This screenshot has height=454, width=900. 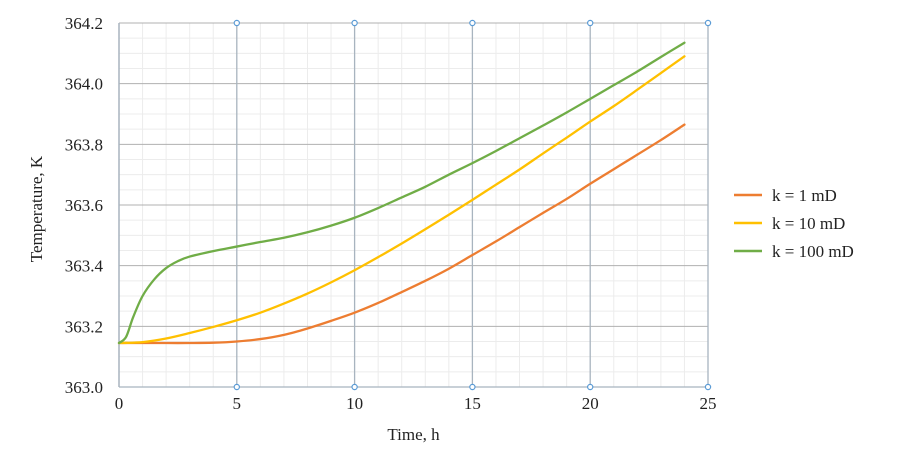 What do you see at coordinates (590, 403) in the screenshot?
I see `x-tick-label: 20` at bounding box center [590, 403].